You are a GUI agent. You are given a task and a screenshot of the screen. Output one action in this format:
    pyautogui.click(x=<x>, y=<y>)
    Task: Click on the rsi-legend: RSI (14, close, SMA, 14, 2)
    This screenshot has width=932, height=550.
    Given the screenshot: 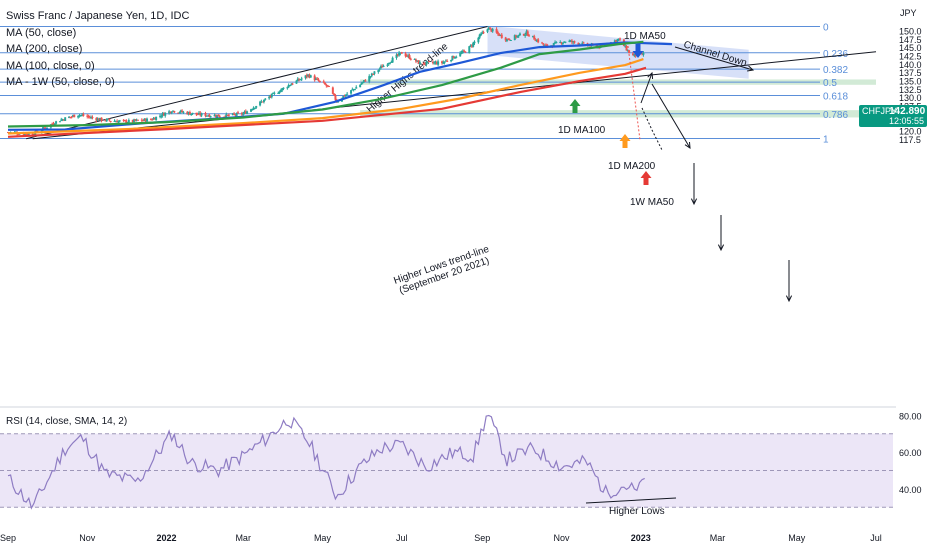 What is the action you would take?
    pyautogui.click(x=67, y=421)
    